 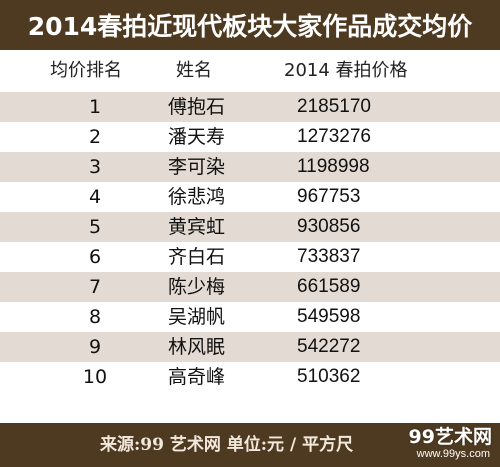 What do you see at coordinates (250, 227) in the screenshot?
I see `table-row: 5 黄宾虹 930856` at bounding box center [250, 227].